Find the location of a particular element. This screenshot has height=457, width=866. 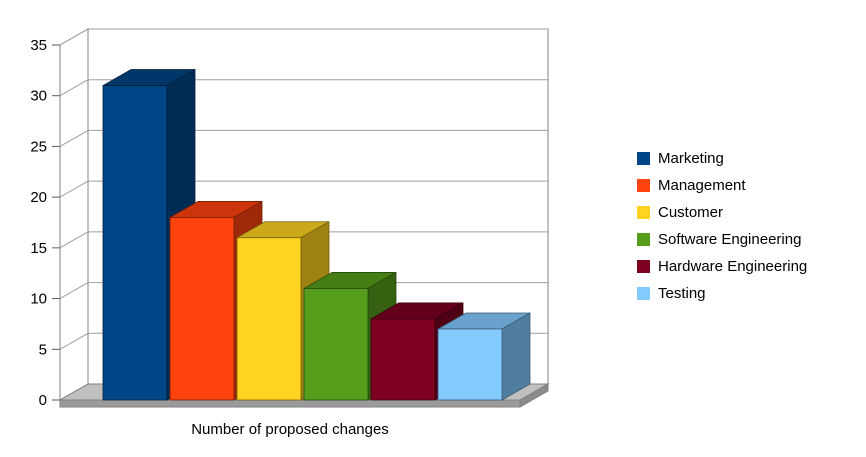

legend-label-0: Marketing is located at coordinates (691, 158).